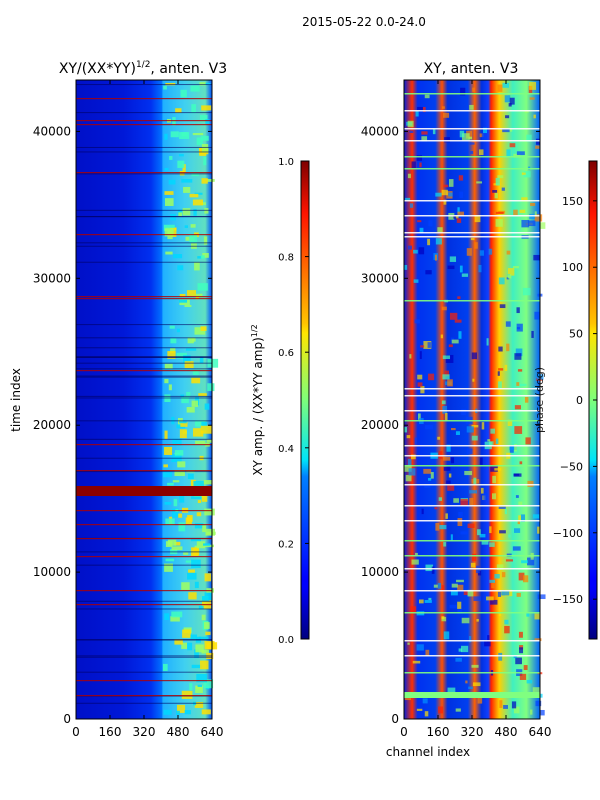 This screenshot has width=600, height=800. What do you see at coordinates (286, 353) in the screenshot?
I see `amplitude-colorbar-tick-label: 0.6` at bounding box center [286, 353].